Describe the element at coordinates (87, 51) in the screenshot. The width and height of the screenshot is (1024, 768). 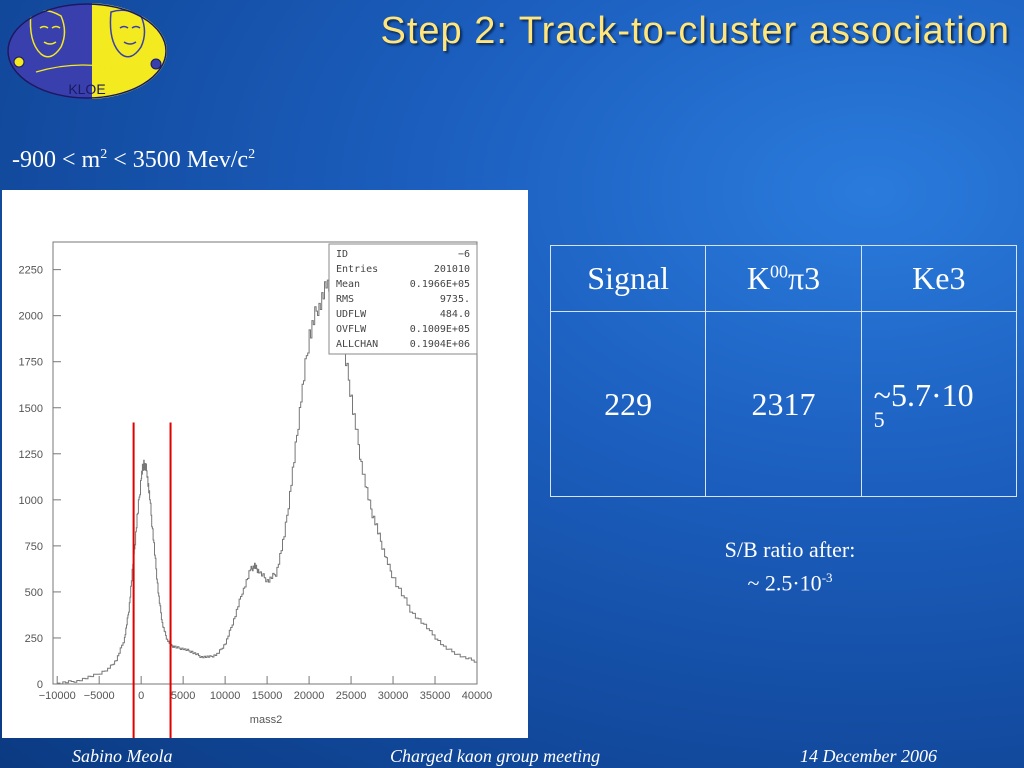
I see `kloe-logo: KLOE` at that location.